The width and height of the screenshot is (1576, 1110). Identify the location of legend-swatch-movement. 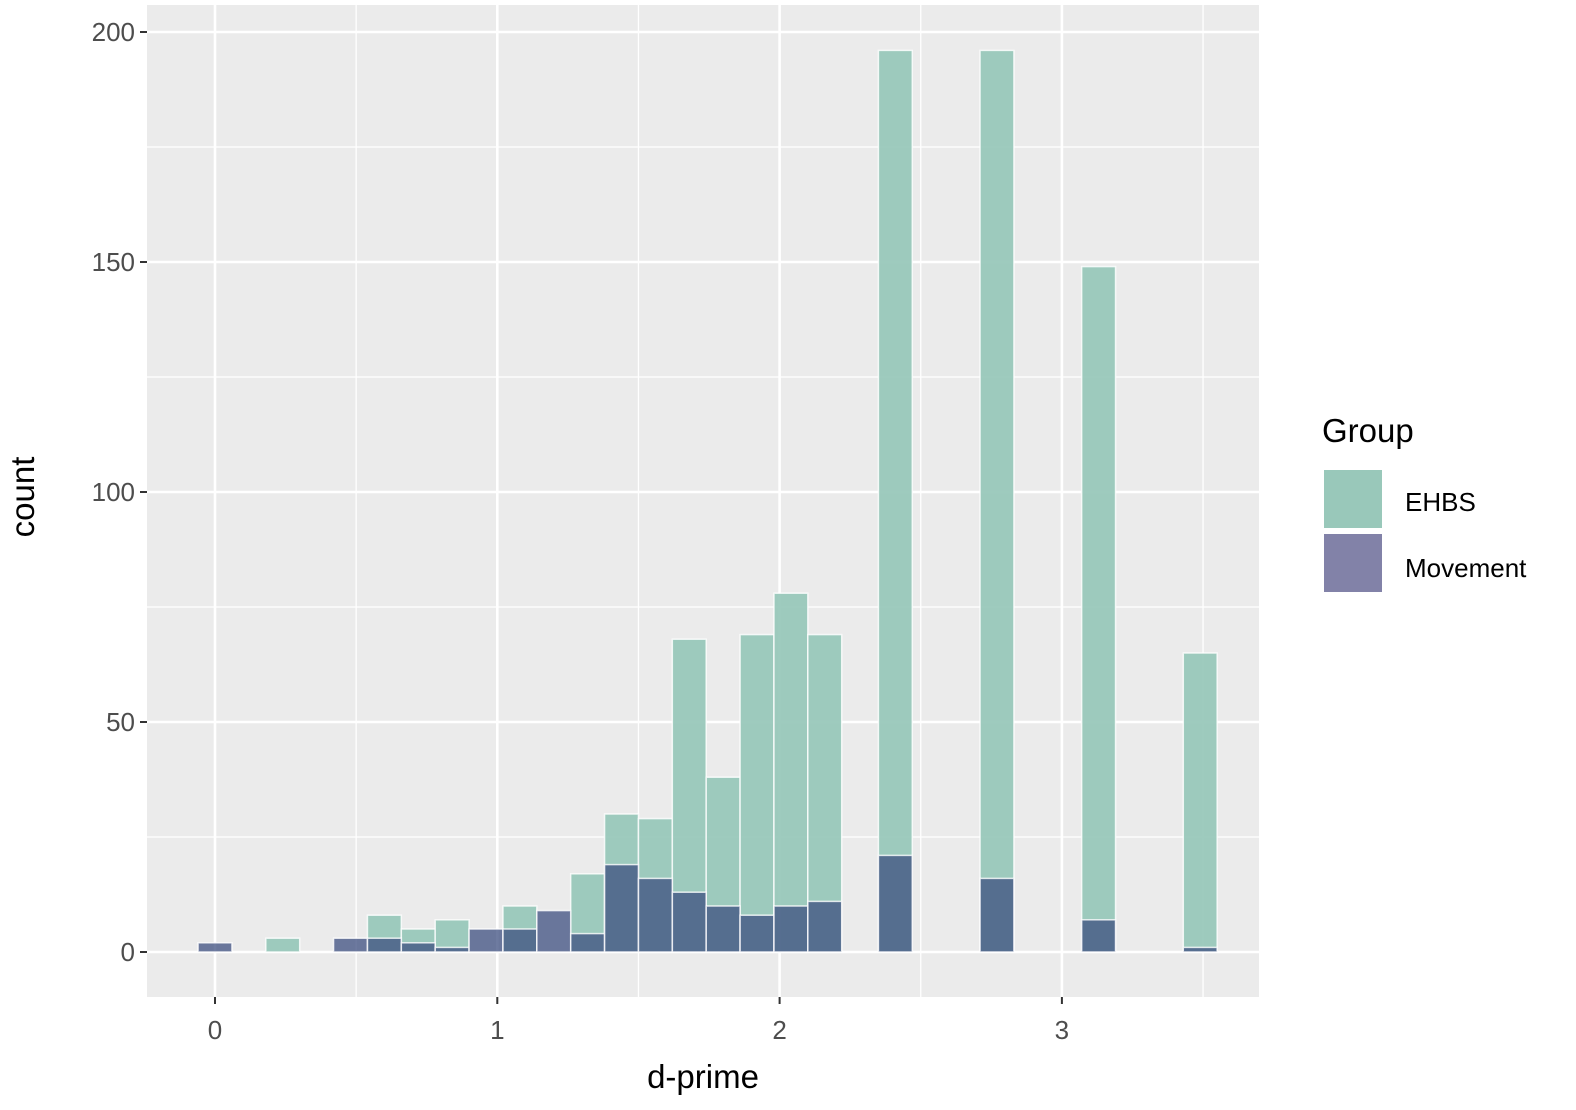
(1353, 563).